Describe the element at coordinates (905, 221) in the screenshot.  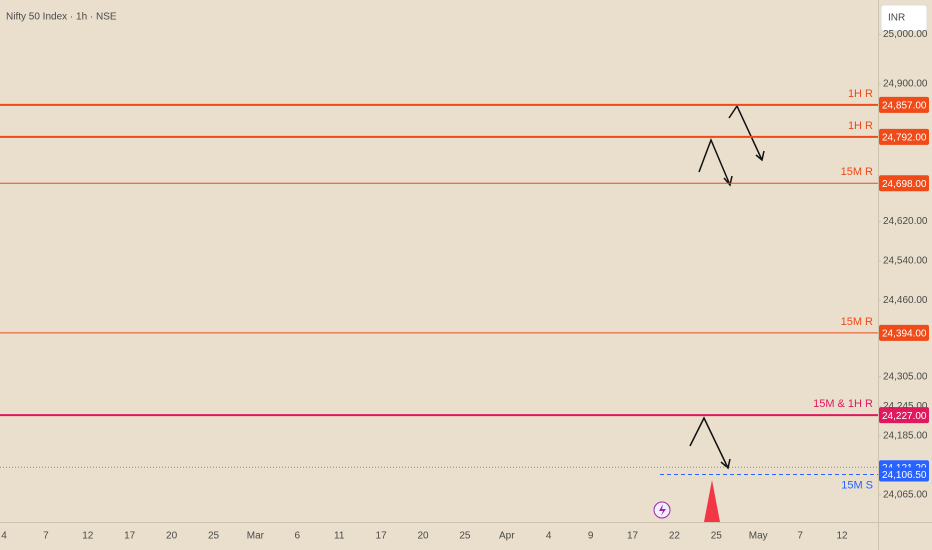
I see `y-tick-label: 24,620.00` at that location.